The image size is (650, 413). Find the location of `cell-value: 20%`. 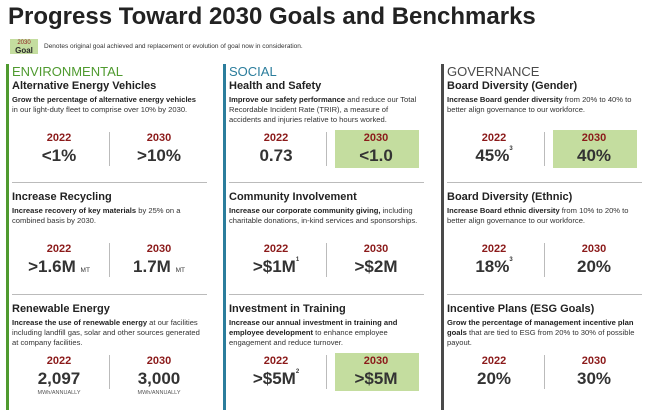

cell-value: 20% is located at coordinates (494, 379).